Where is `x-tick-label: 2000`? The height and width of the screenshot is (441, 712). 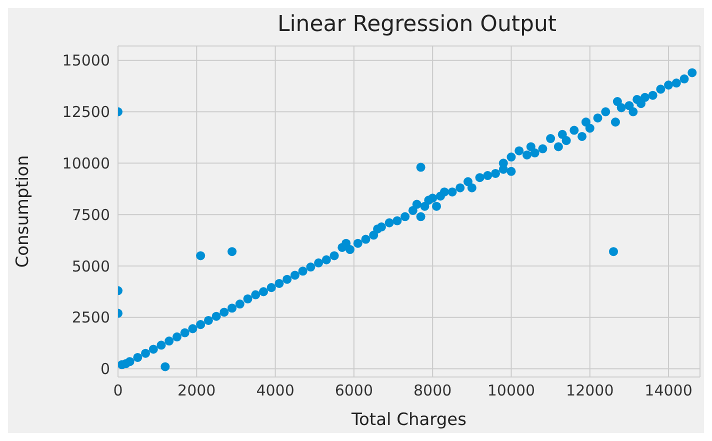 x-tick-label: 2000 is located at coordinates (197, 391).